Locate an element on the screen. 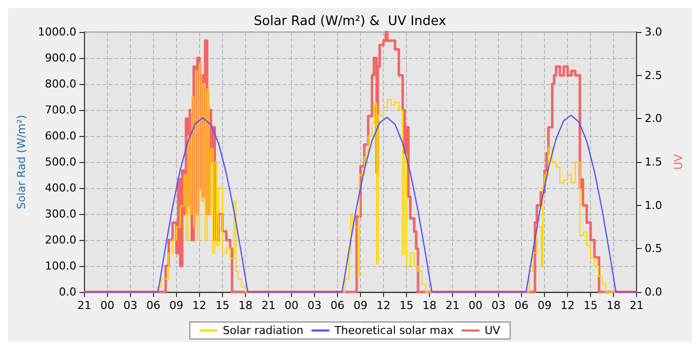 The width and height of the screenshot is (700, 350). legend-label: UV is located at coordinates (492, 330).